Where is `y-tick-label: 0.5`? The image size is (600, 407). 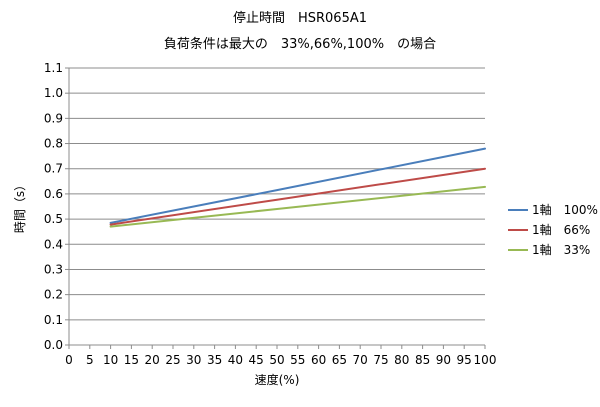
y-tick-label: 0.5 is located at coordinates (53, 219).